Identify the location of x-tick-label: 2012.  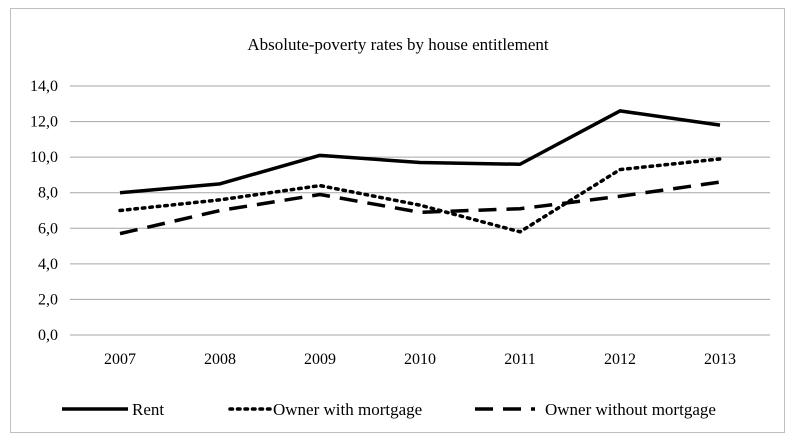
(620, 359).